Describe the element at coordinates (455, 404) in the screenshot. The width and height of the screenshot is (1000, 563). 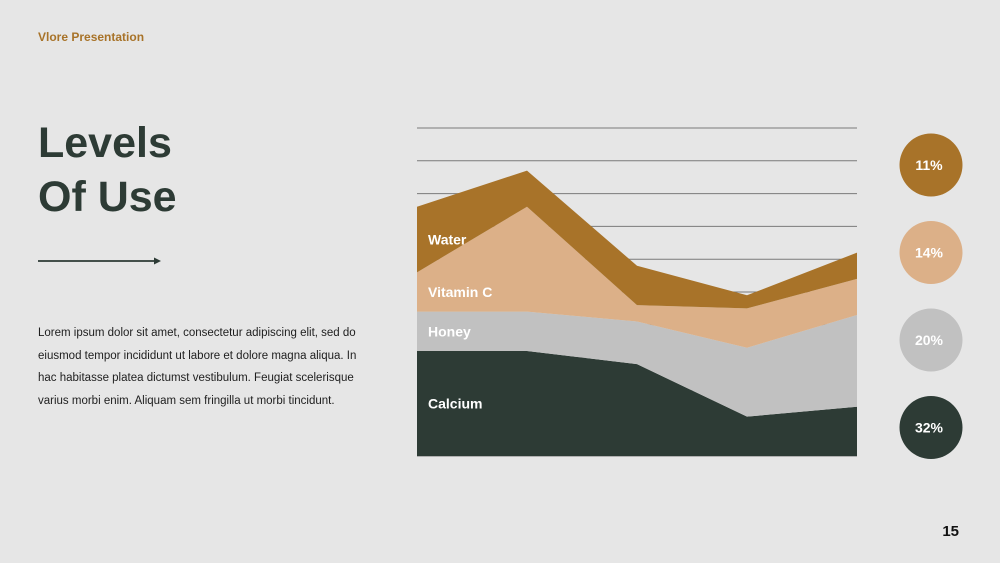
I see `series-label-calcium: Calcium` at that location.